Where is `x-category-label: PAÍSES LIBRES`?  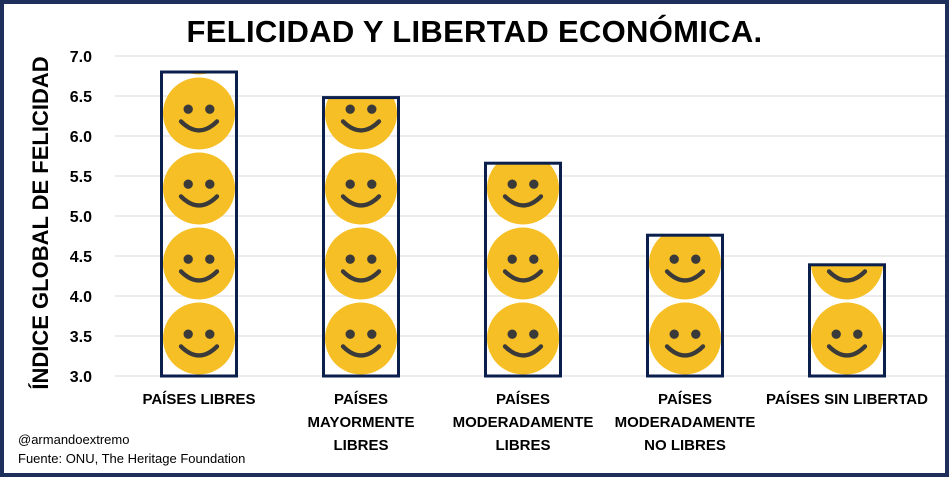 x-category-label: PAÍSES LIBRES is located at coordinates (198, 399).